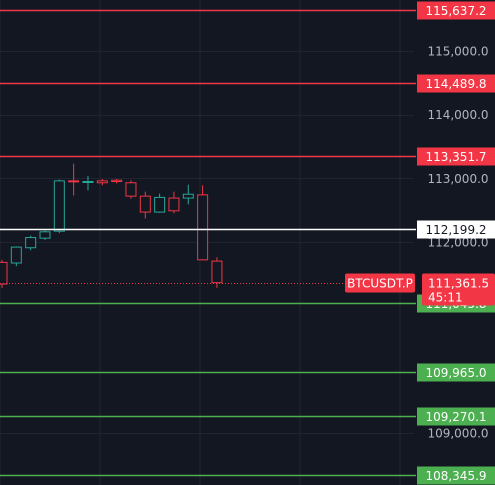 Image resolution: width=495 pixels, height=485 pixels. Describe the element at coordinates (457, 243) in the screenshot. I see `price-tick-label: 112,000.0` at that location.